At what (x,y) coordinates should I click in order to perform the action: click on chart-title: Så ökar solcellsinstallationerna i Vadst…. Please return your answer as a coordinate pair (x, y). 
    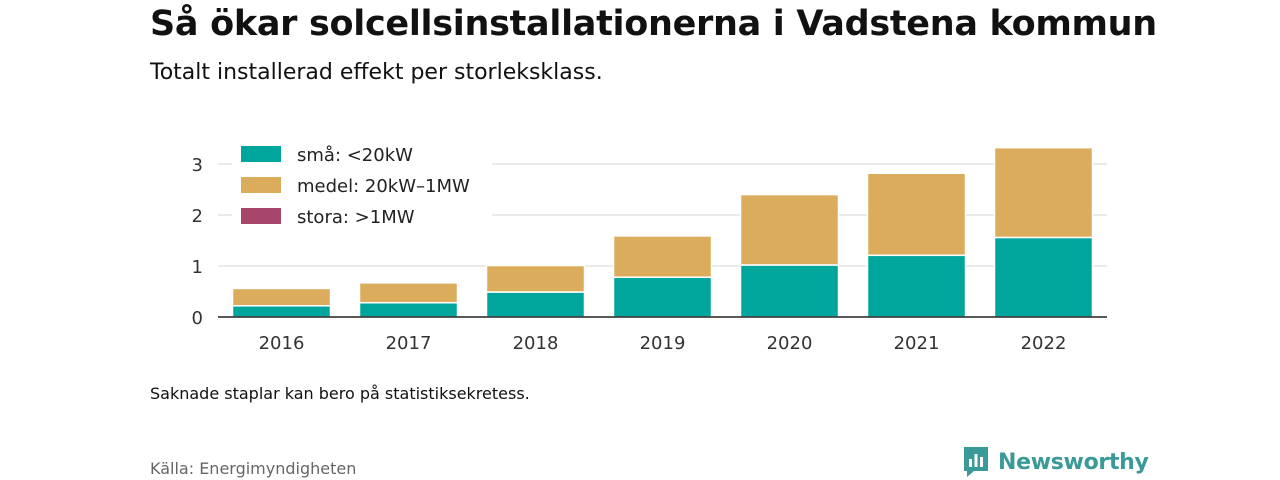
    Looking at the image, I should click on (653, 24).